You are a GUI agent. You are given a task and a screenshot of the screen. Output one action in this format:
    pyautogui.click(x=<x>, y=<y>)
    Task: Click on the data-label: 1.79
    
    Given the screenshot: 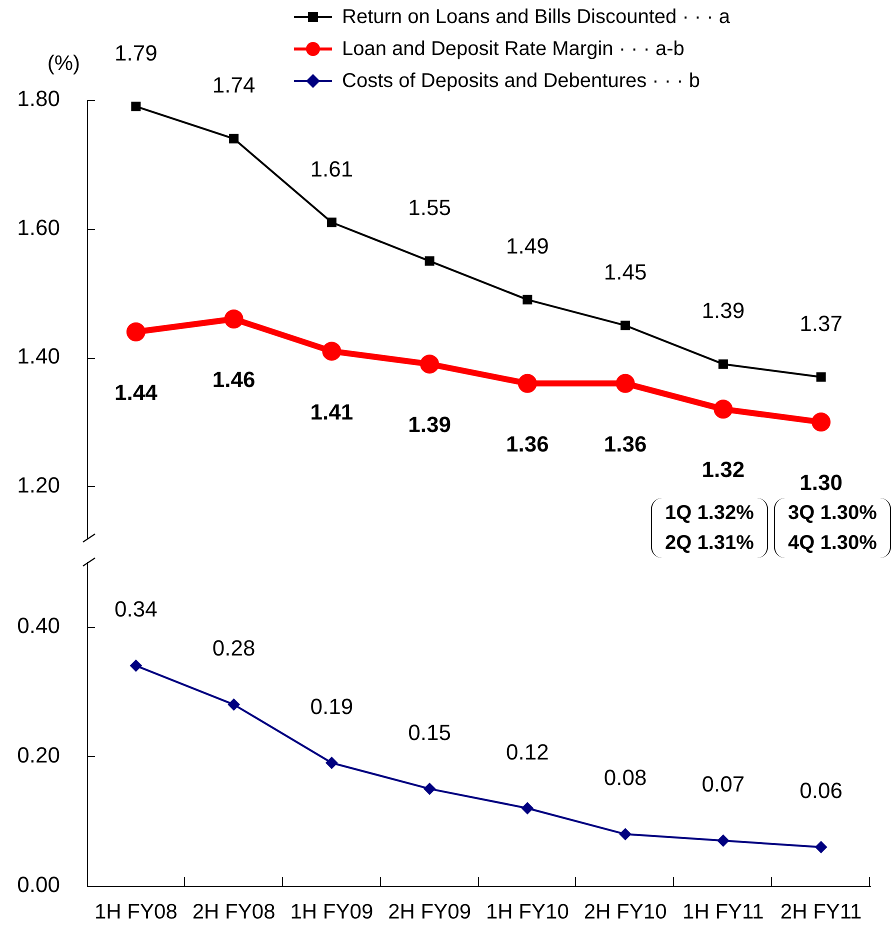 What is the action you would take?
    pyautogui.click(x=136, y=53)
    